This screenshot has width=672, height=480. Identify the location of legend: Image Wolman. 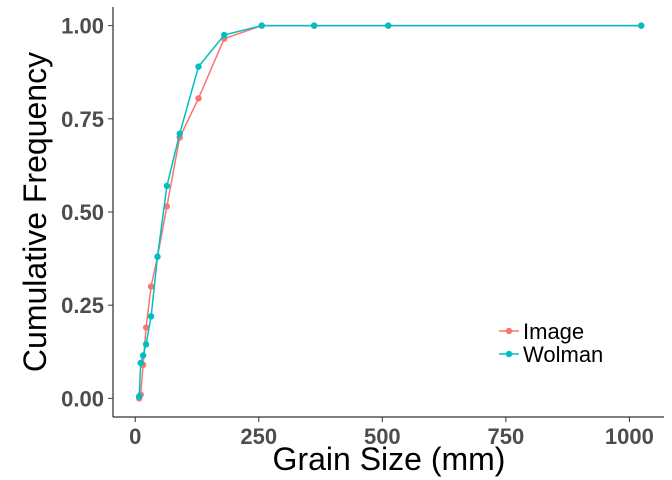
(551, 343).